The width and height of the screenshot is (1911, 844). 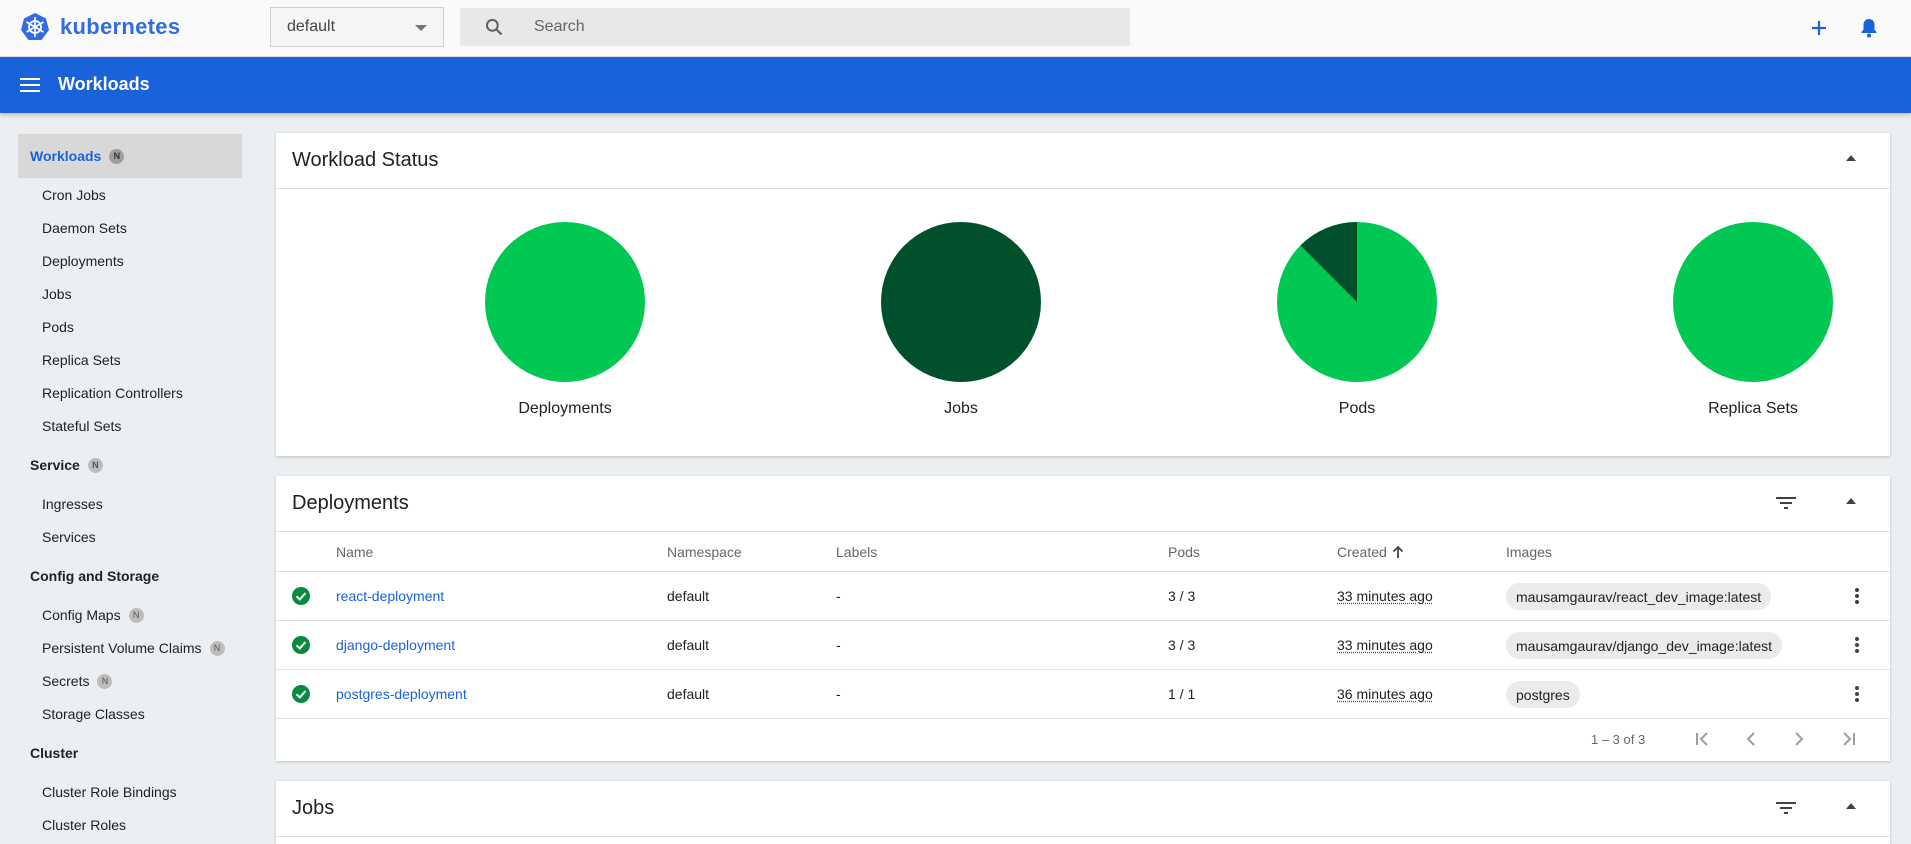 What do you see at coordinates (120, 27) in the screenshot?
I see `logo-text: kubernetes` at bounding box center [120, 27].